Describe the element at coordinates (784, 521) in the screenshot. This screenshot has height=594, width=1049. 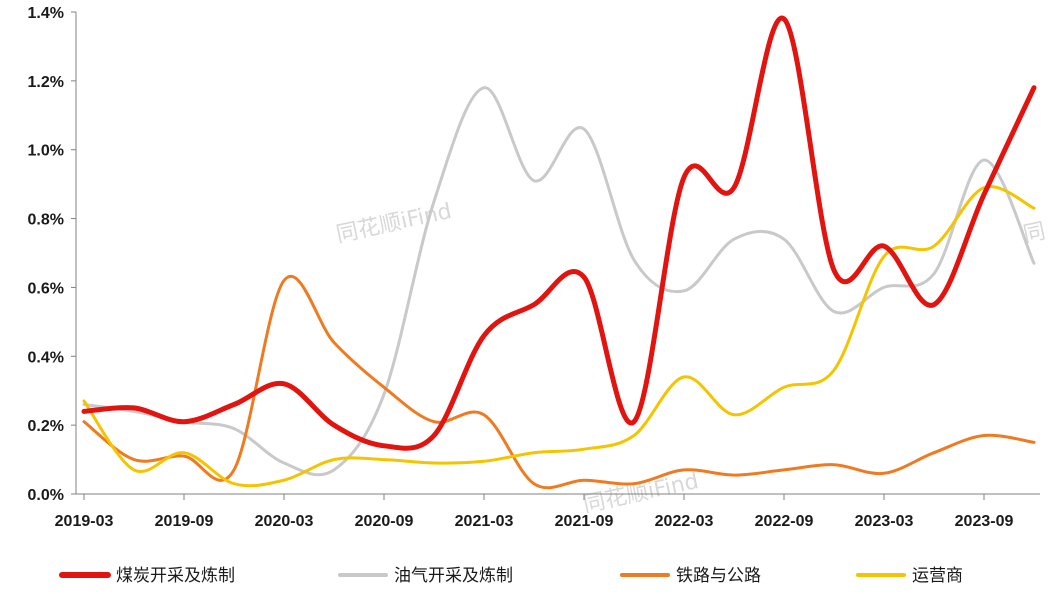
I see `x-tick-label: 2022-09` at that location.